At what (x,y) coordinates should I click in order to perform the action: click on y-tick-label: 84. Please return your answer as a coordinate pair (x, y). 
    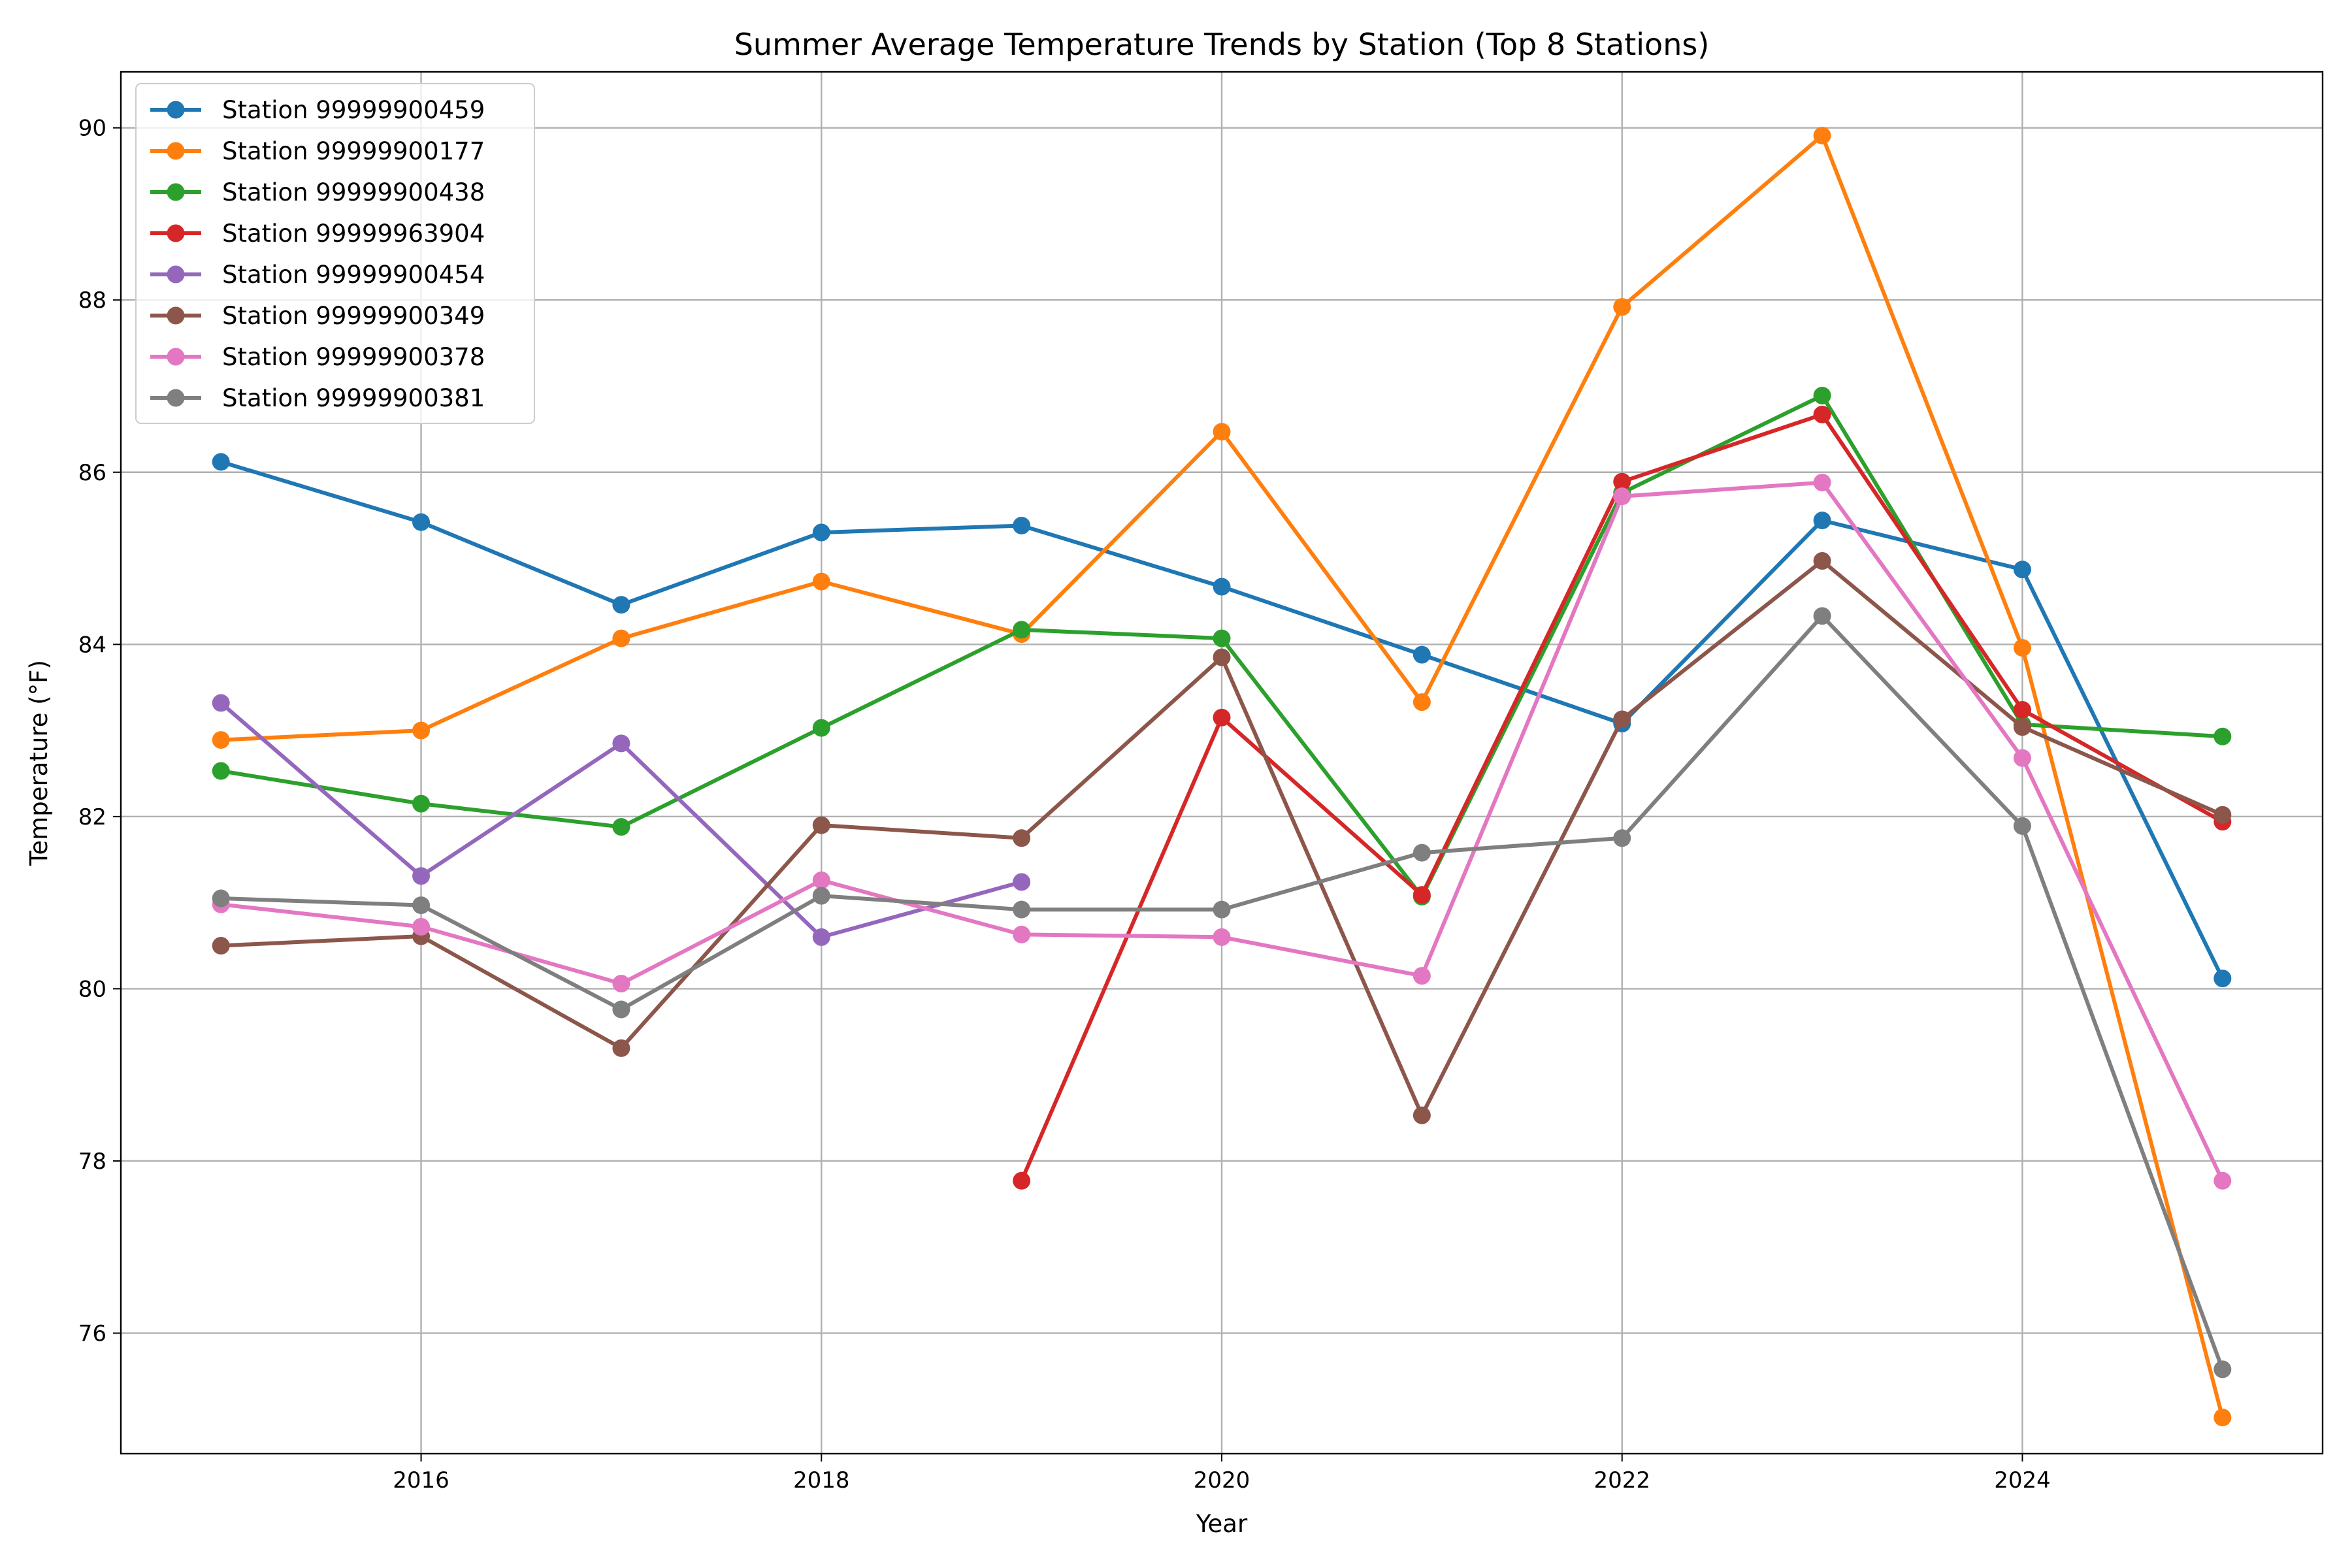
    Looking at the image, I should click on (92, 645).